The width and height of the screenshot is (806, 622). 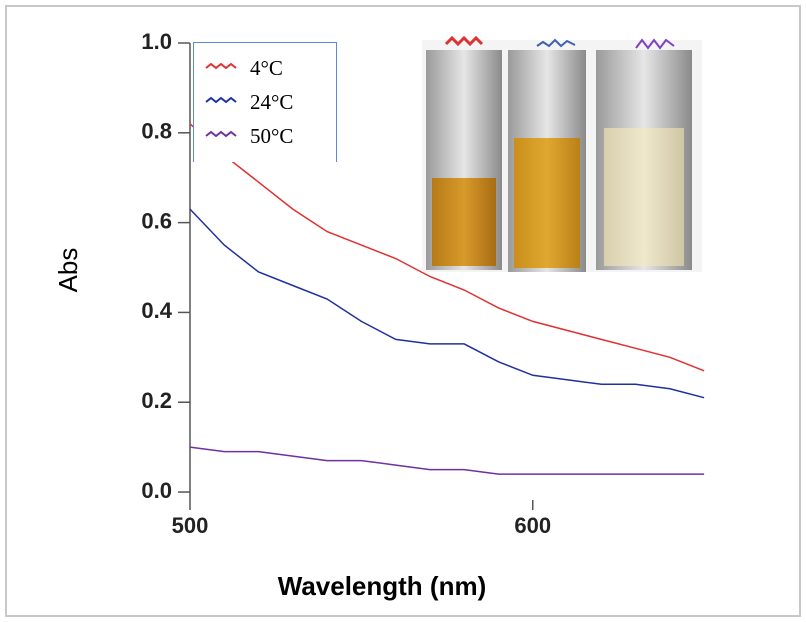 What do you see at coordinates (447, 460) in the screenshot?
I see `series-line` at bounding box center [447, 460].